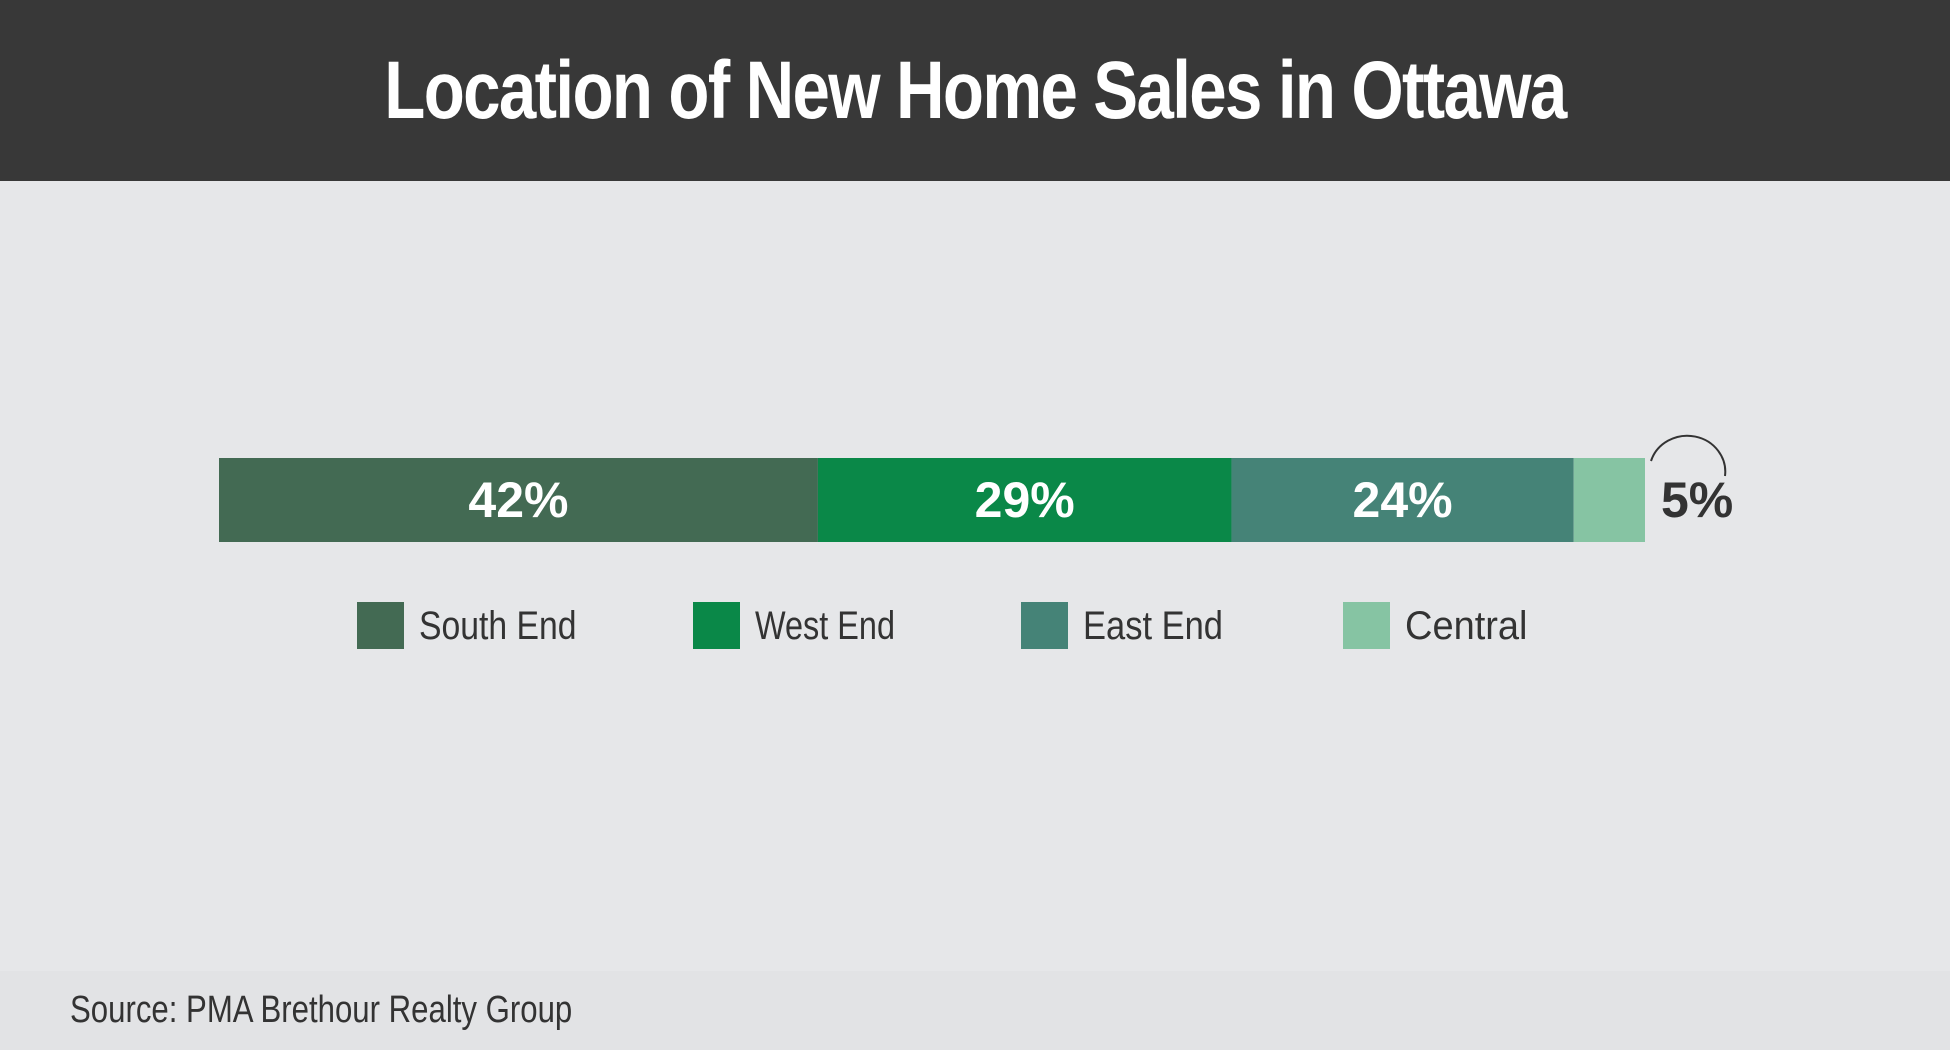 Image resolution: width=1950 pixels, height=1050 pixels. Describe the element at coordinates (380, 625) in the screenshot. I see `legend-swatch-south-end` at that location.